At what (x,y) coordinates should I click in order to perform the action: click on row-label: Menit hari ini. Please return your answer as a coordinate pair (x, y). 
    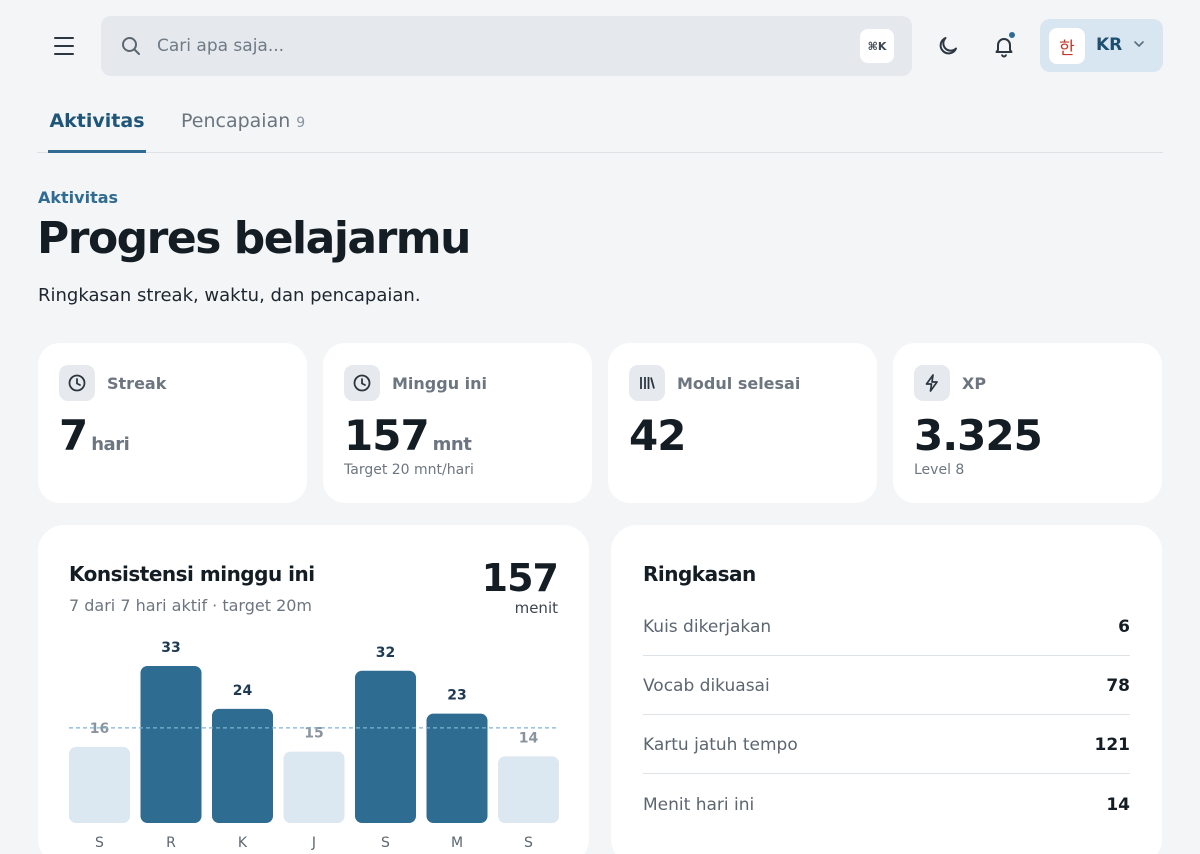
    Looking at the image, I should click on (699, 804).